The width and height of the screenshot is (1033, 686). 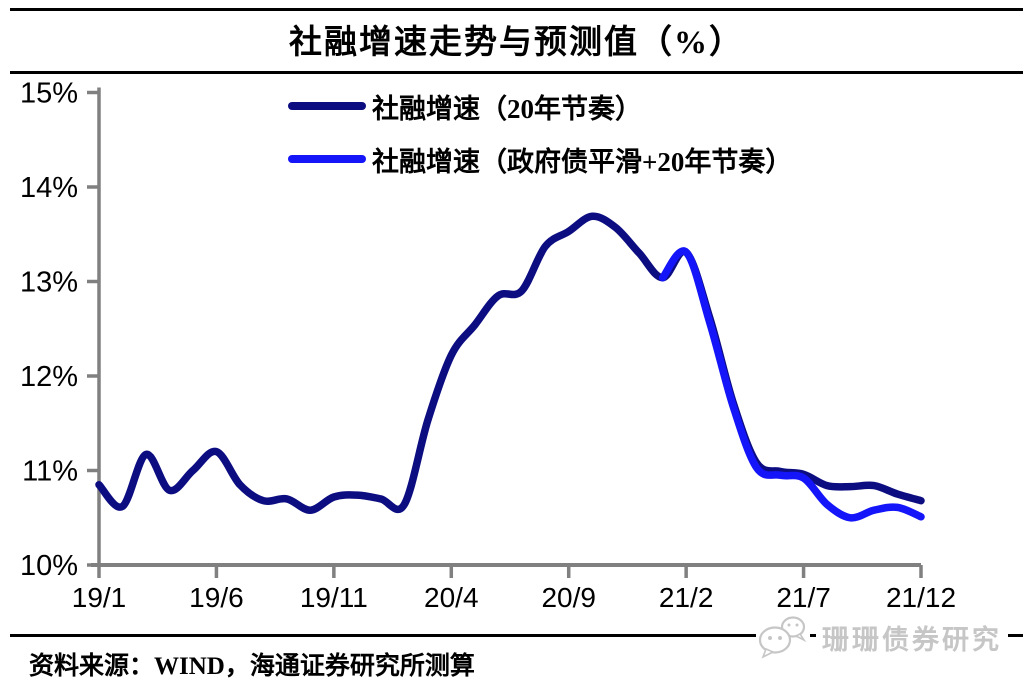 I want to click on y-tick-label: 12%, so click(x=49, y=377).